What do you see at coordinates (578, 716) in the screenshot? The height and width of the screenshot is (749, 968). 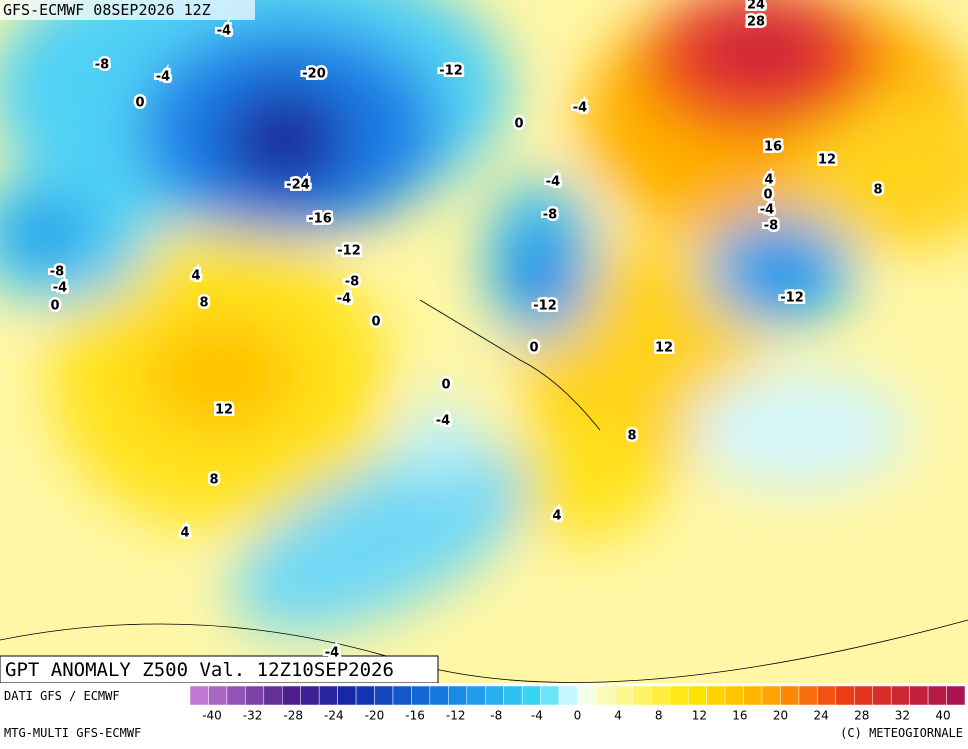 I see `colorbar-tick-label: 0` at bounding box center [578, 716].